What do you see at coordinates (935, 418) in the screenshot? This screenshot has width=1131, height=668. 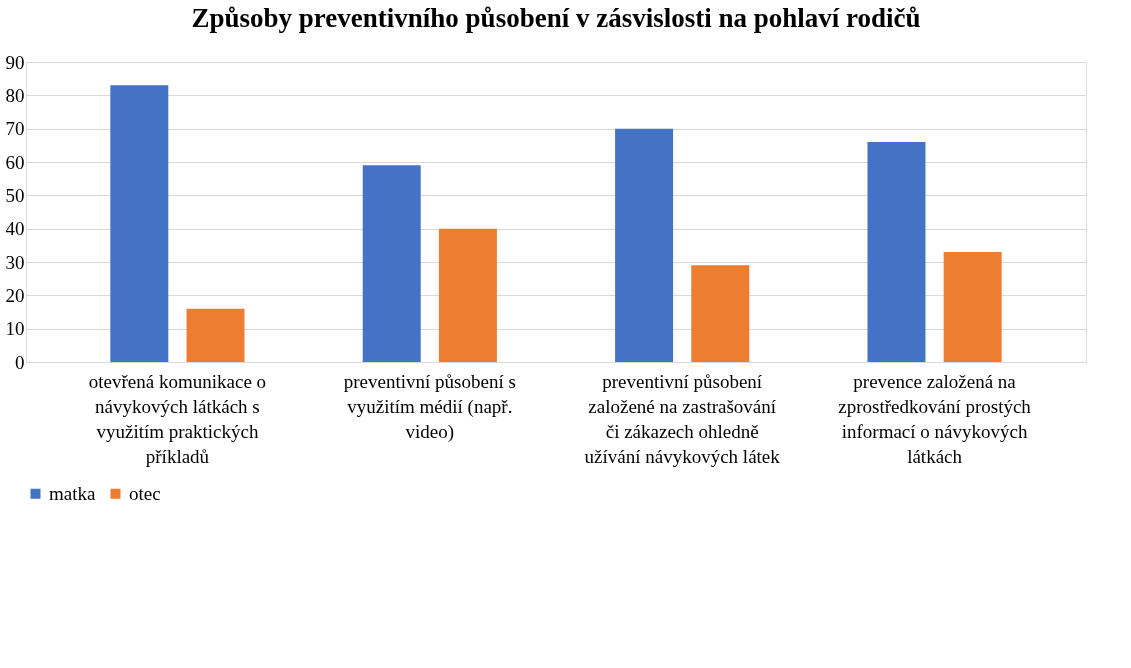 I see `x-tick-label: prevence založená na zprostředkování prostých informací o návykových látkách` at bounding box center [935, 418].